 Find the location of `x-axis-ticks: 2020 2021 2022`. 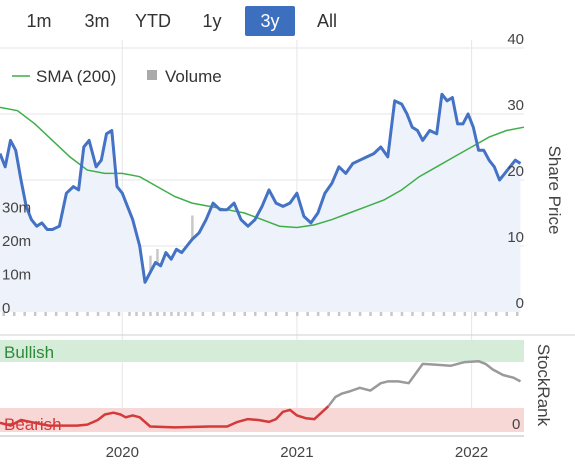

x-axis-ticks: 2020 2021 2022 is located at coordinates (297, 452).